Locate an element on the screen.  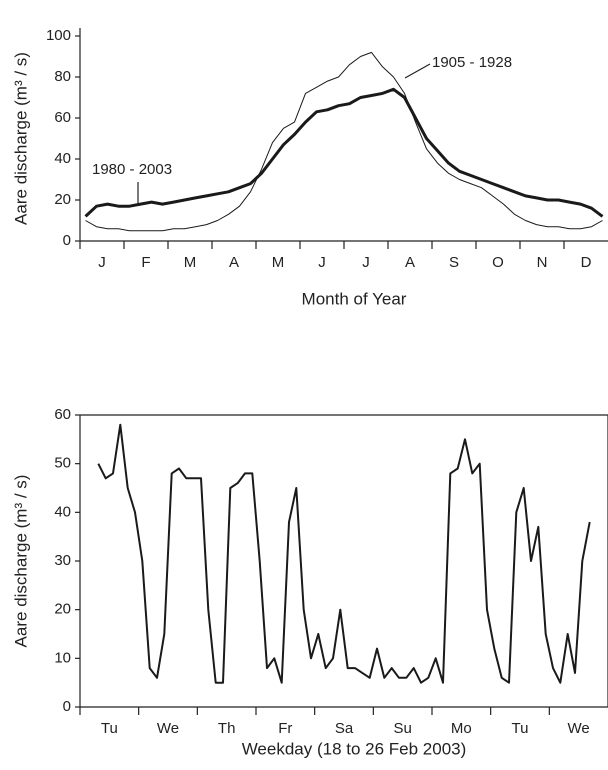
y-tick-label: 80 is located at coordinates (62, 76).